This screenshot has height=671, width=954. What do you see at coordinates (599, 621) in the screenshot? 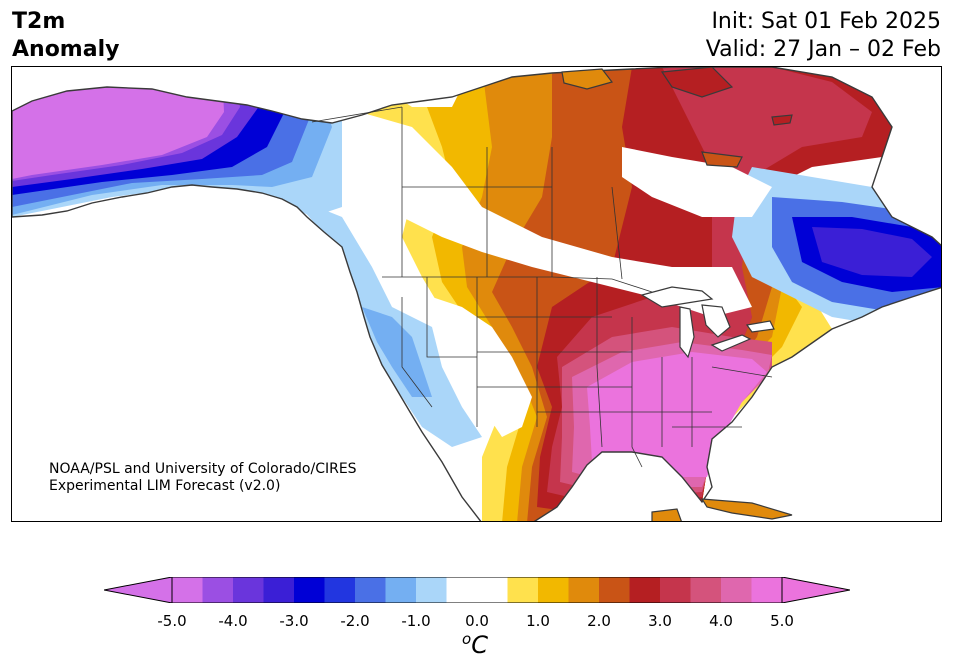
I see `colorbar-tick-label: 2.0` at bounding box center [599, 621].